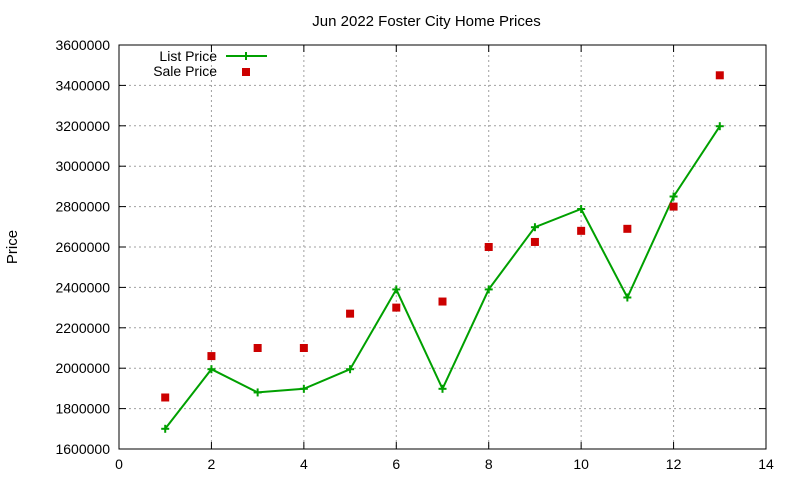  What do you see at coordinates (246, 56) in the screenshot?
I see `legend-marker-list-price` at bounding box center [246, 56].